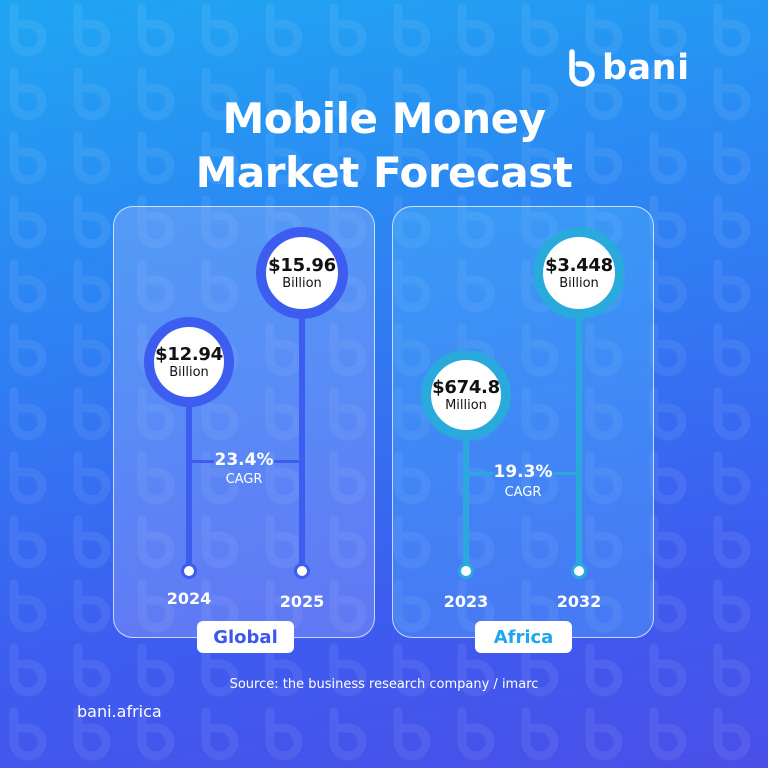 Image resolution: width=768 pixels, height=768 pixels. What do you see at coordinates (646, 68) in the screenshot?
I see `brand-name: bani` at bounding box center [646, 68].